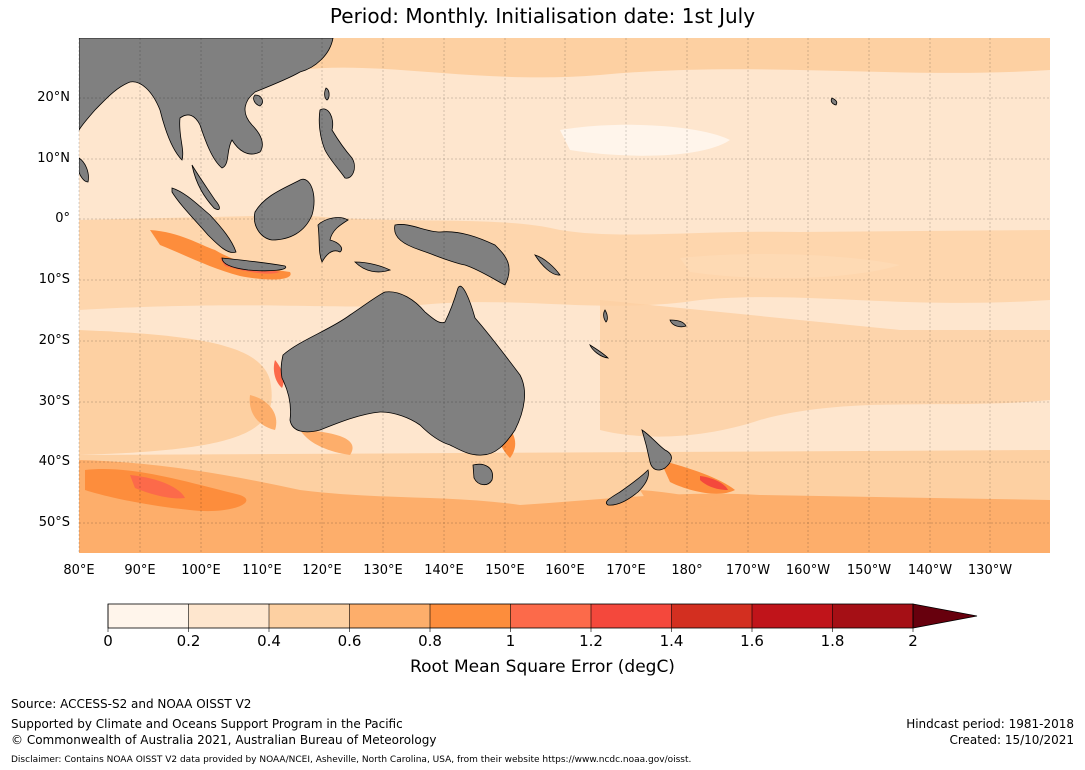 Image resolution: width=1085 pixels, height=770 pixels. I want to click on lon-label: 100°E, so click(201, 570).